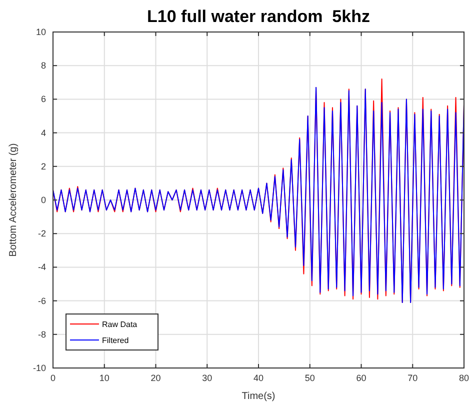 The width and height of the screenshot is (474, 404). I want to click on y-tick-label: -6, so click(42, 301).